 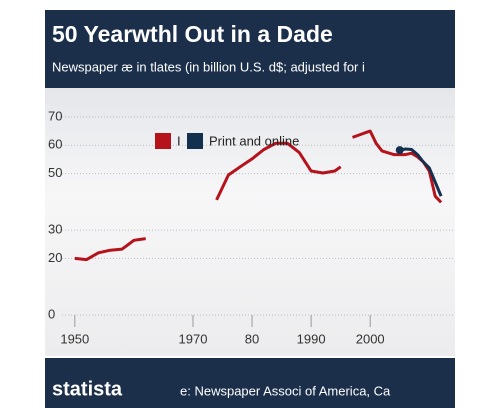 I want to click on y-tick-label: 30, so click(x=55, y=229).